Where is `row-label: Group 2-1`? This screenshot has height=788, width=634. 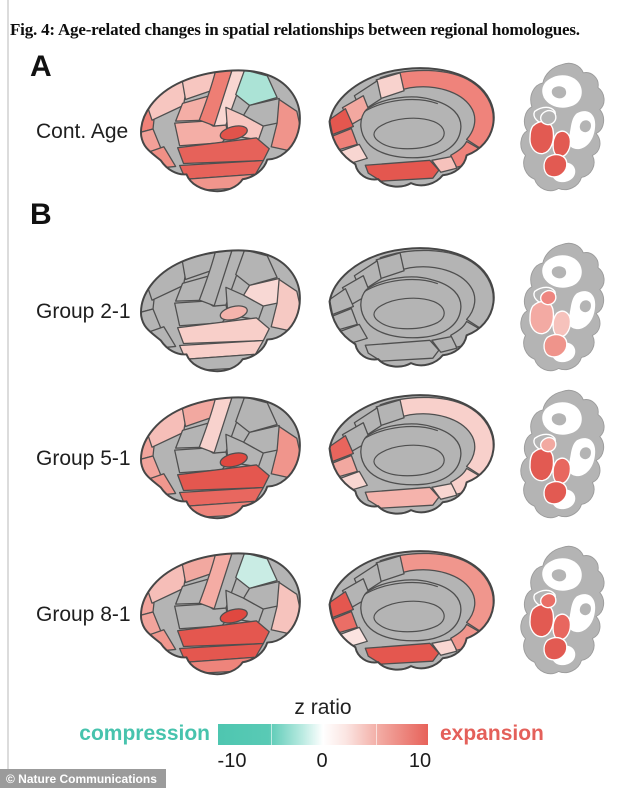
row-label: Group 2-1 is located at coordinates (83, 311).